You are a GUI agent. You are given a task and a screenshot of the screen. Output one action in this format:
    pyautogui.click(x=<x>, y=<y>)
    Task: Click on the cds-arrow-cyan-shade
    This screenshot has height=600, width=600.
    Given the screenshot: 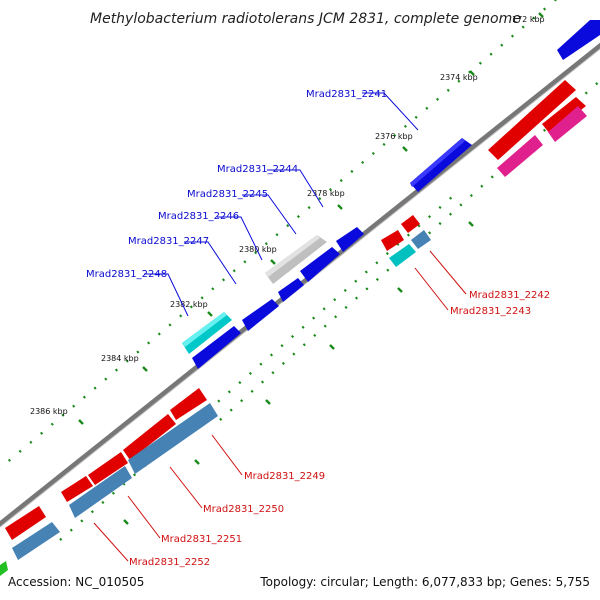 What is the action you would take?
    pyautogui.click(x=204, y=329)
    